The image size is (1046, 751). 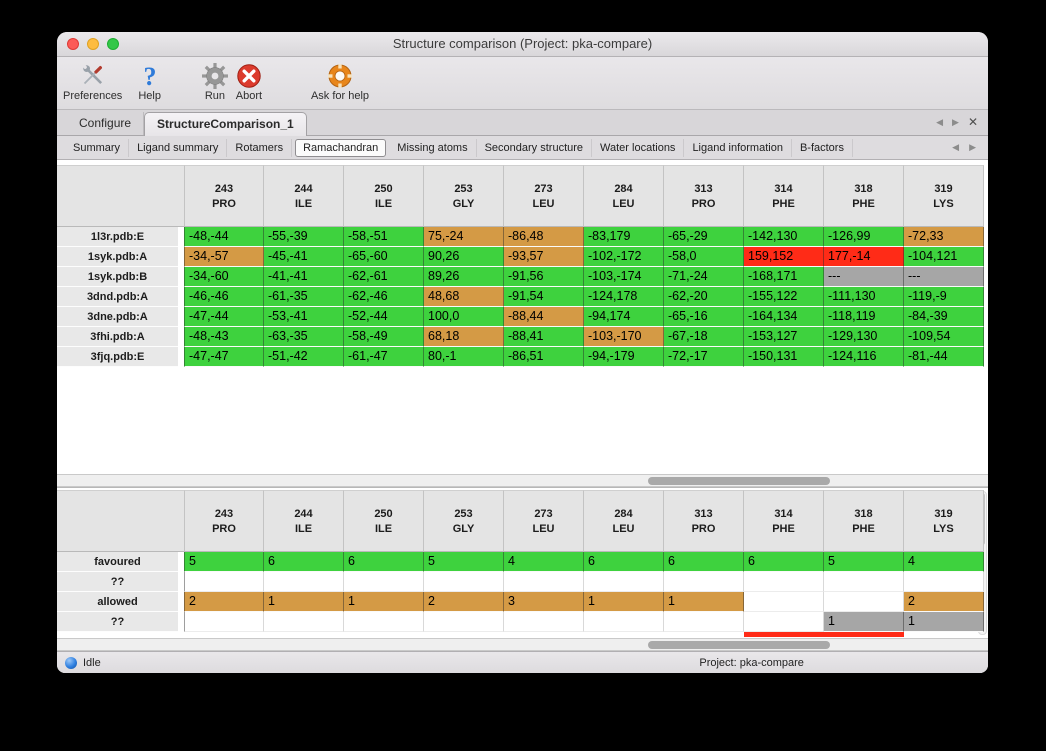 I want to click on subtab-rotamers: Rotamers, so click(x=260, y=147).